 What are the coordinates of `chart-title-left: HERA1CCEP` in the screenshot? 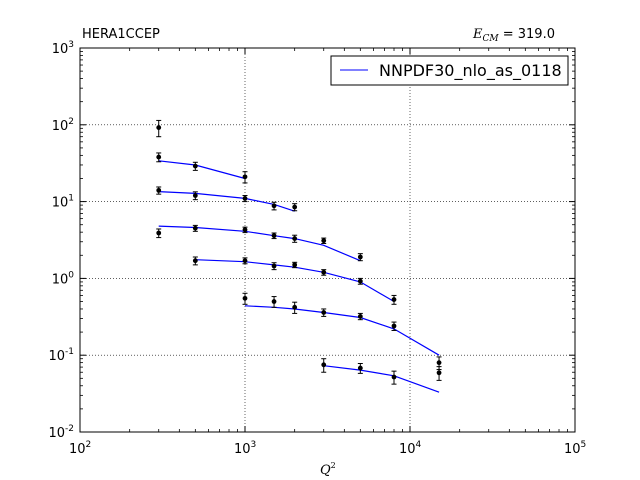 It's located at (121, 34).